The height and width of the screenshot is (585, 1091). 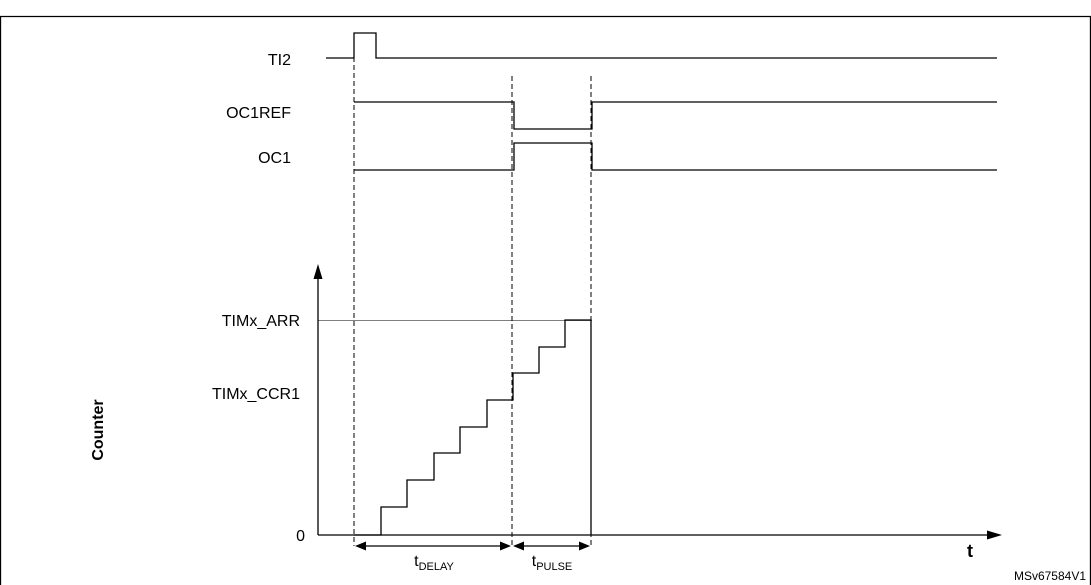 I want to click on oc1-waveform, so click(x=675, y=156).